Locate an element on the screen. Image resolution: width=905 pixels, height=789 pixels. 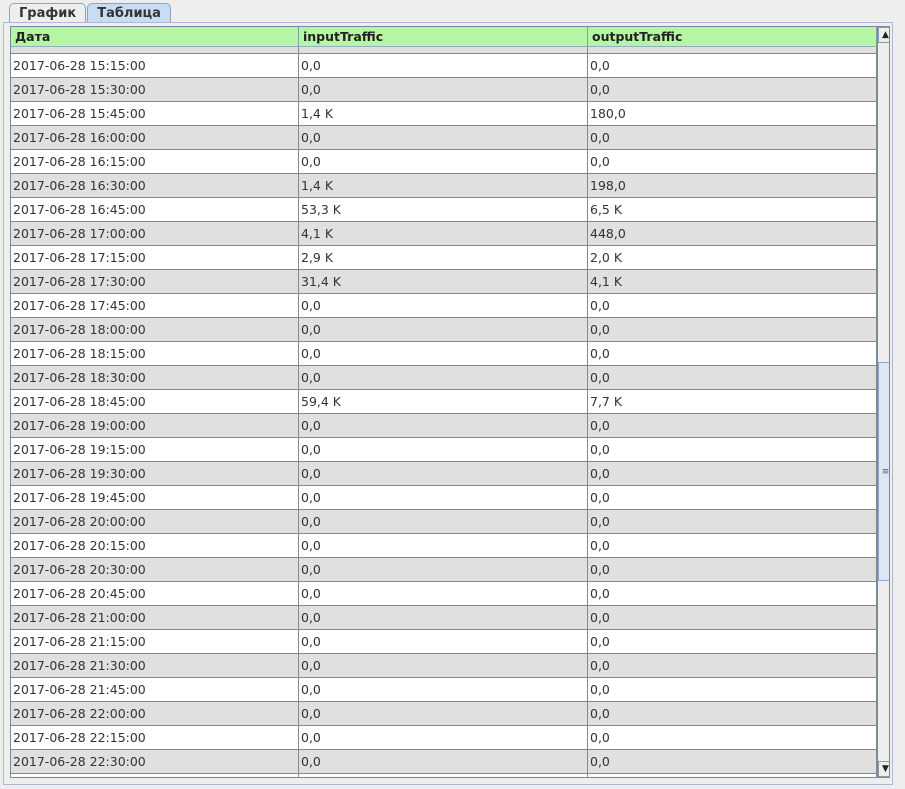
table-row: 2017-06-28 18:45:00 59,4 K 7,7 K is located at coordinates (444, 402).